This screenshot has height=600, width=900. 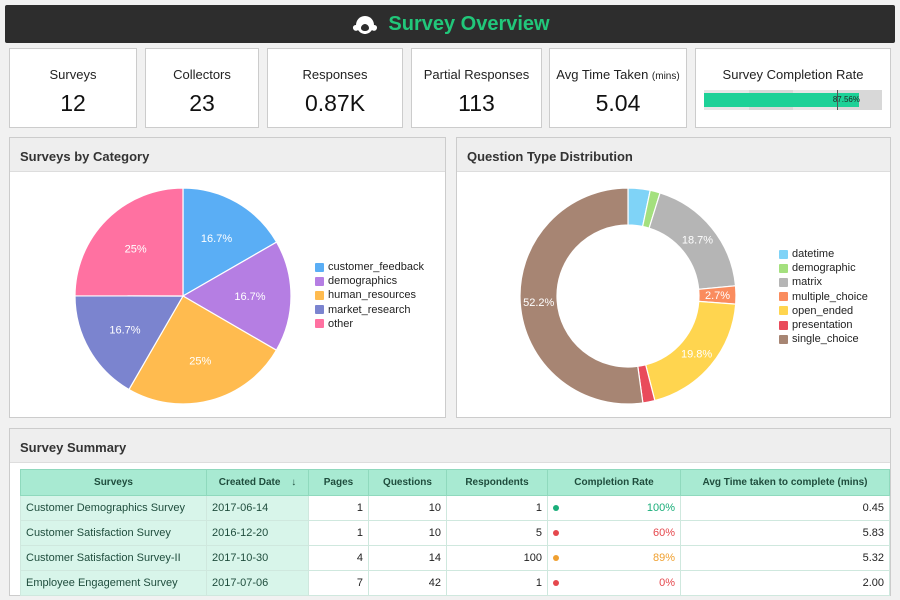 What do you see at coordinates (369, 310) in the screenshot?
I see `category-legend-item: market_research` at bounding box center [369, 310].